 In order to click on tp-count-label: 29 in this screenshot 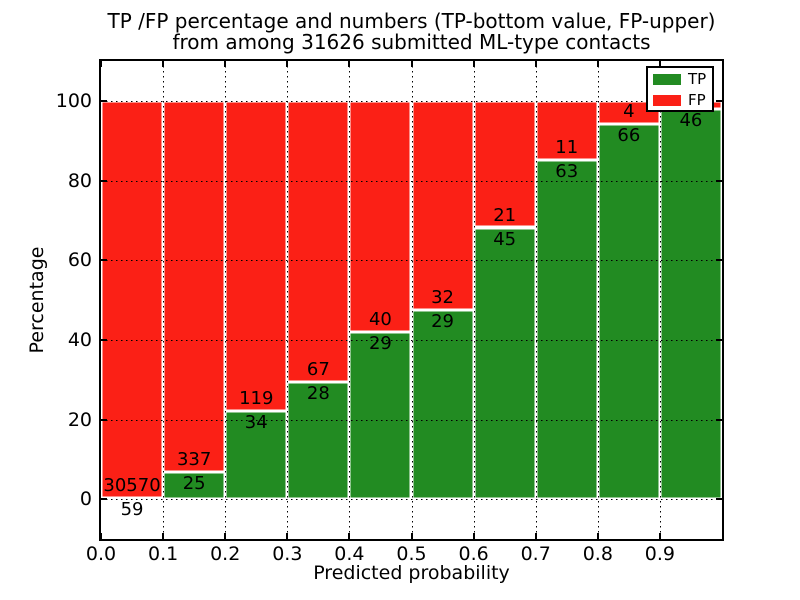, I will do `click(442, 321)`.